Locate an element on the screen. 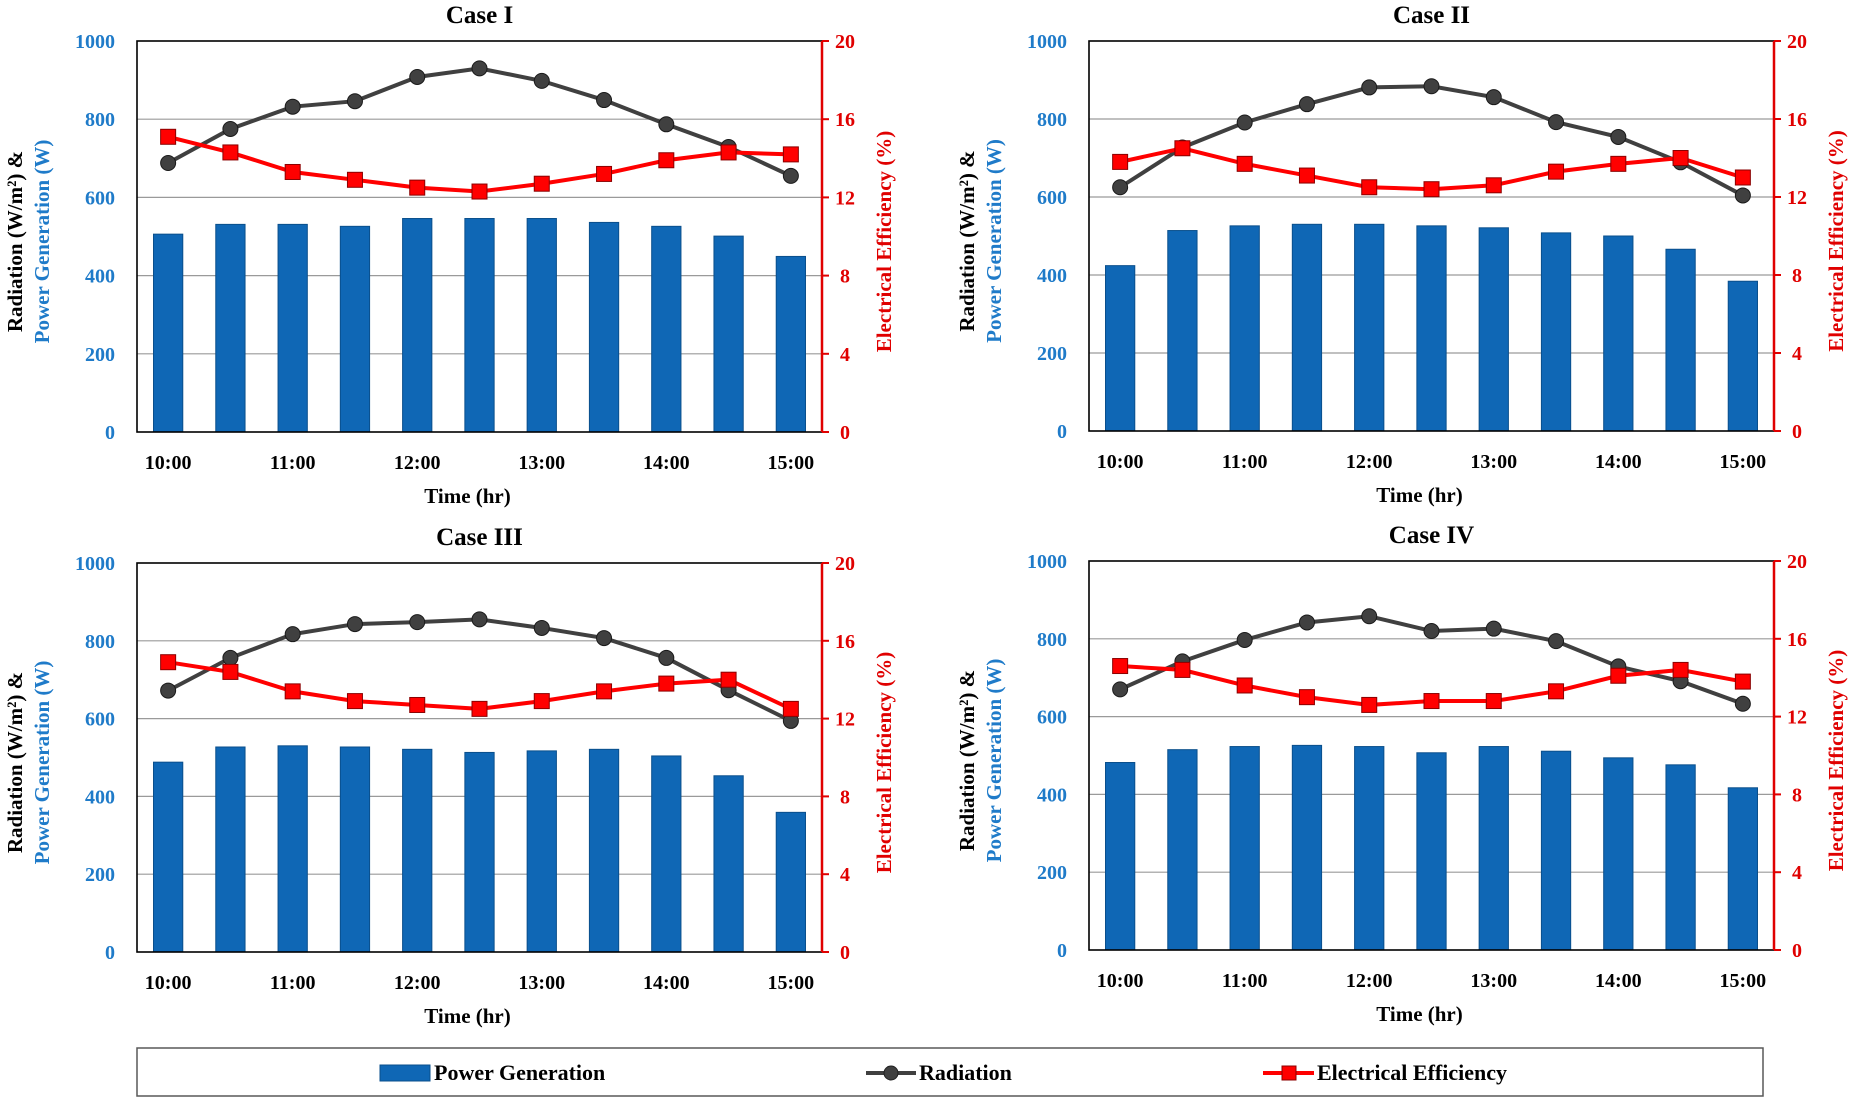 This screenshot has height=1102, width=1864. y-tick-label: 600 is located at coordinates (100, 198).